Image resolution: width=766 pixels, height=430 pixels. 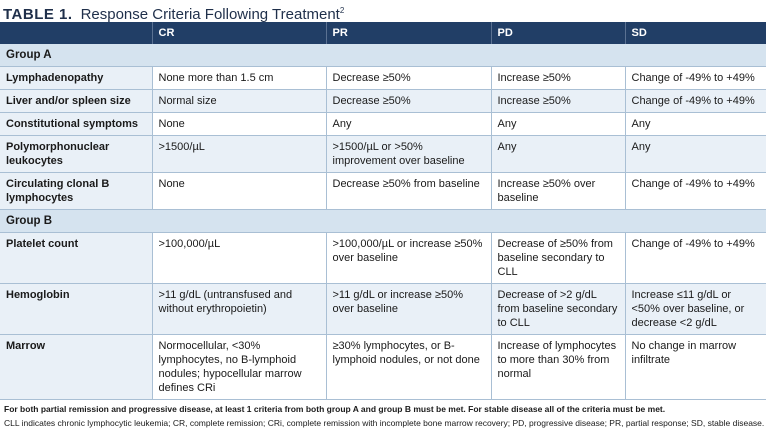 I want to click on reference-superscript: 2, so click(x=342, y=10).